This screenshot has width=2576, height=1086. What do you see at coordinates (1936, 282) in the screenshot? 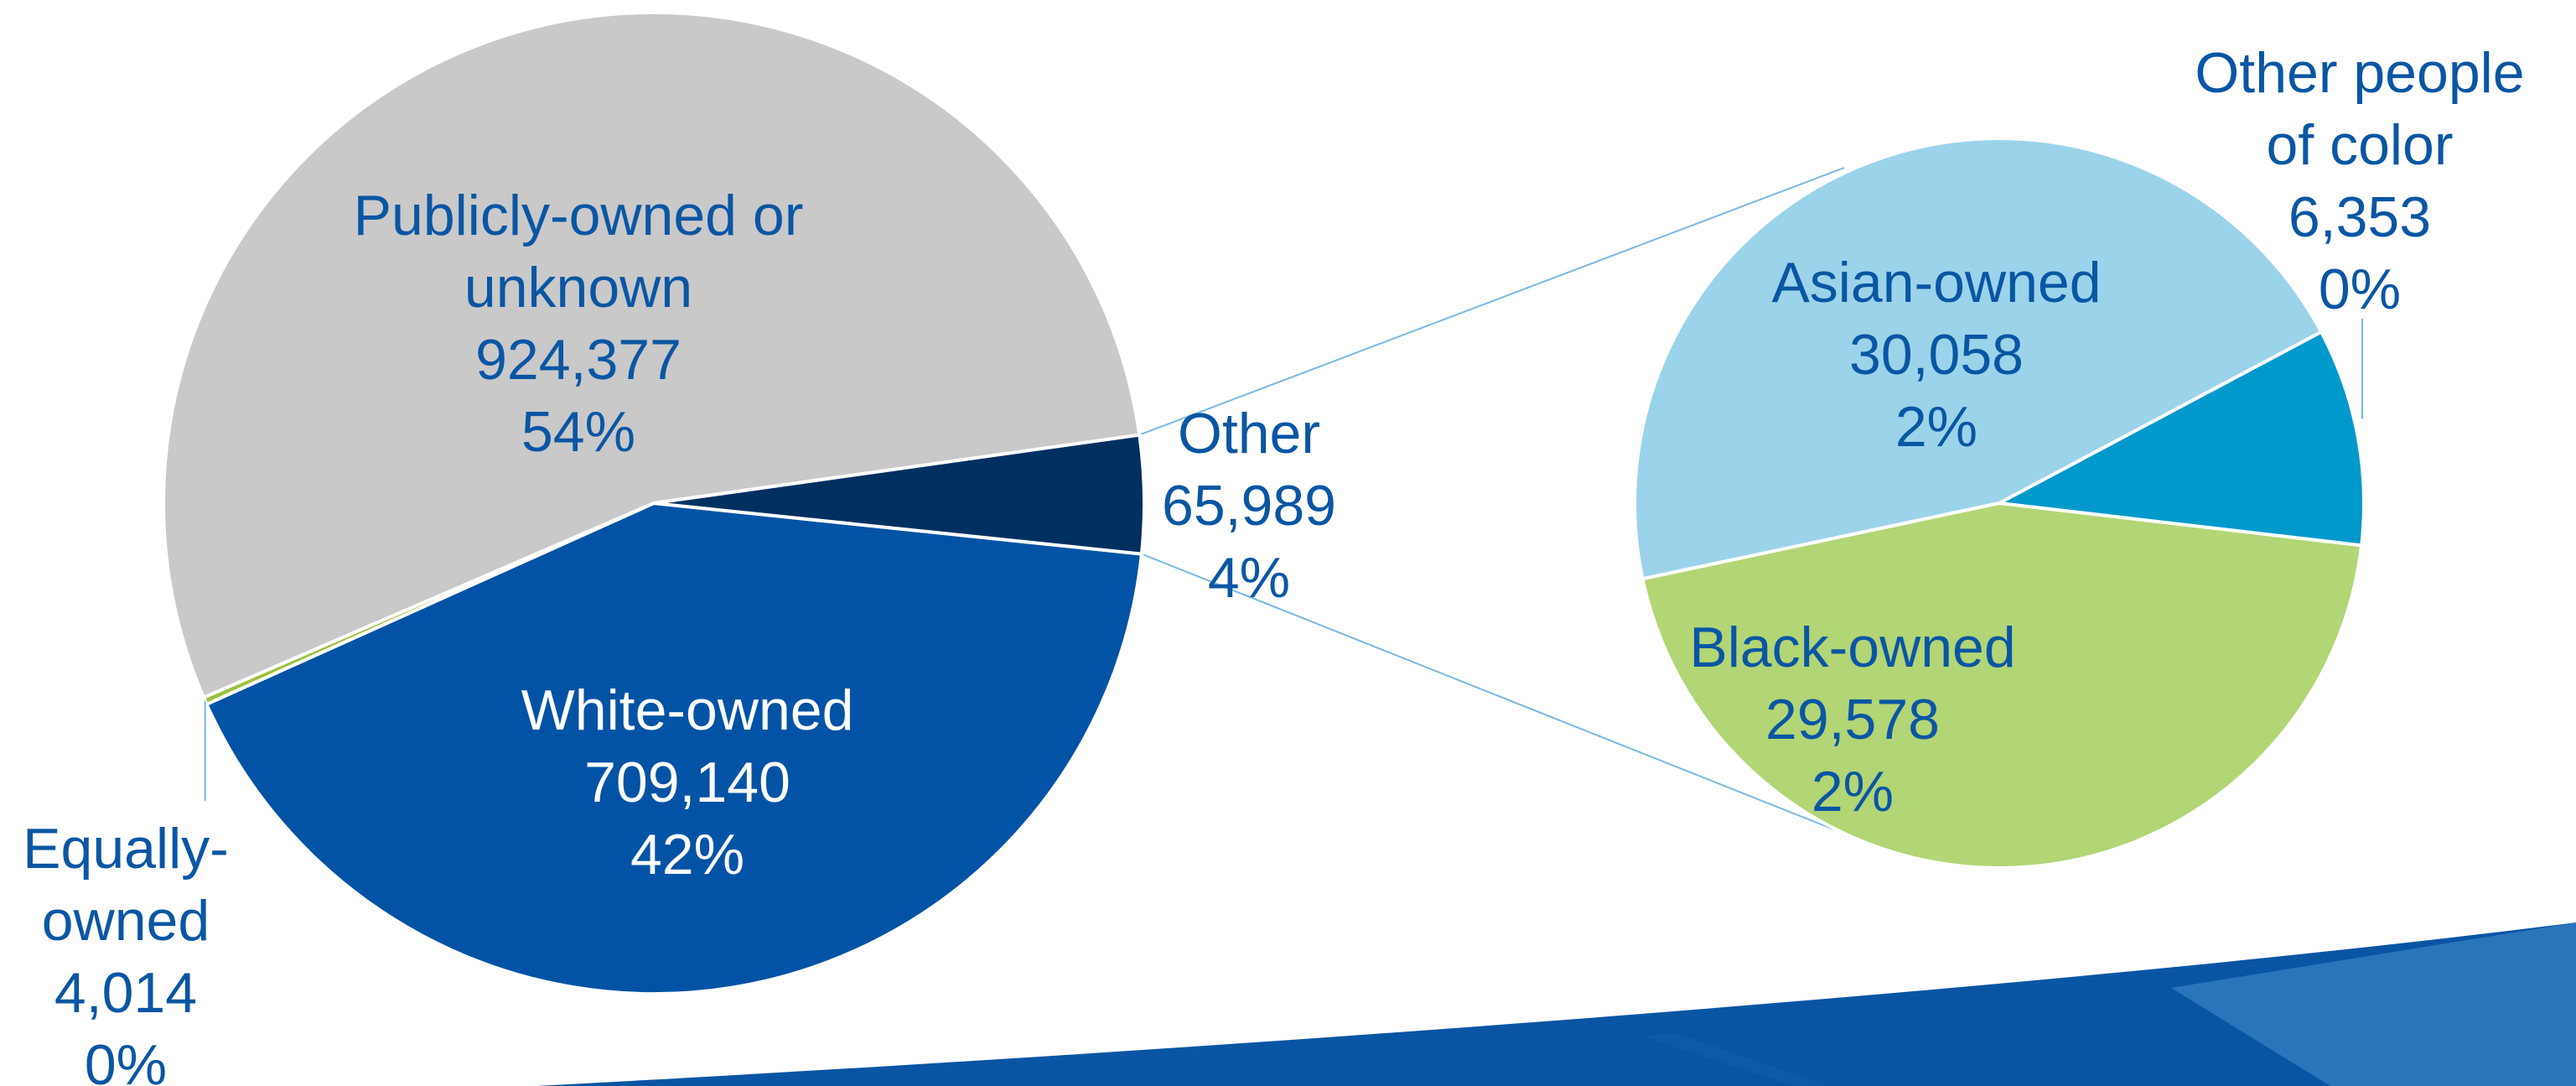
I see `asian-owned-name: Asian-owned` at bounding box center [1936, 282].